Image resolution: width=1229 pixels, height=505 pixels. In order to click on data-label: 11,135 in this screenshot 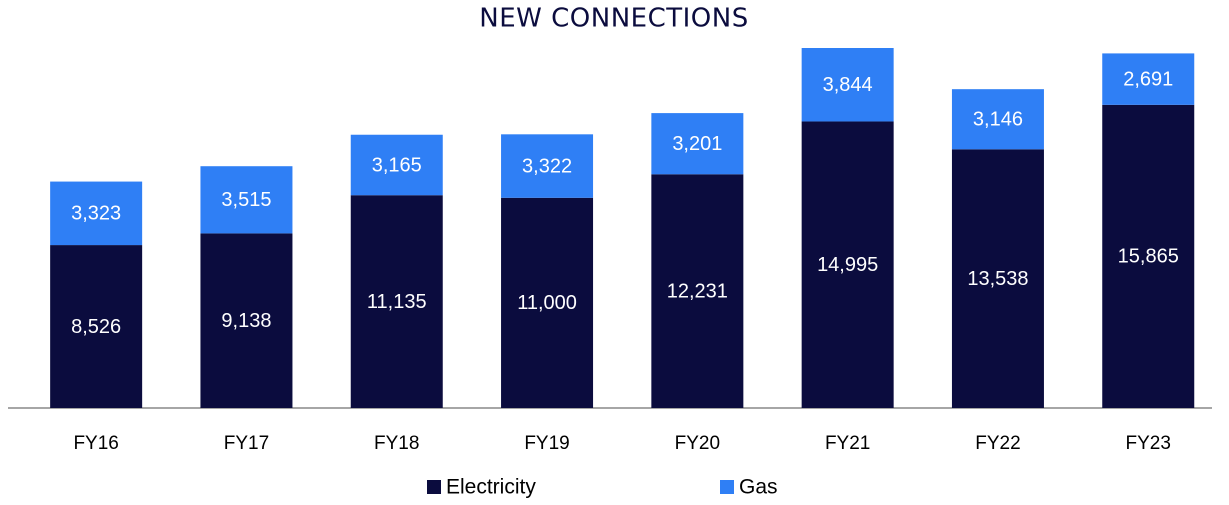, I will do `click(397, 302)`.